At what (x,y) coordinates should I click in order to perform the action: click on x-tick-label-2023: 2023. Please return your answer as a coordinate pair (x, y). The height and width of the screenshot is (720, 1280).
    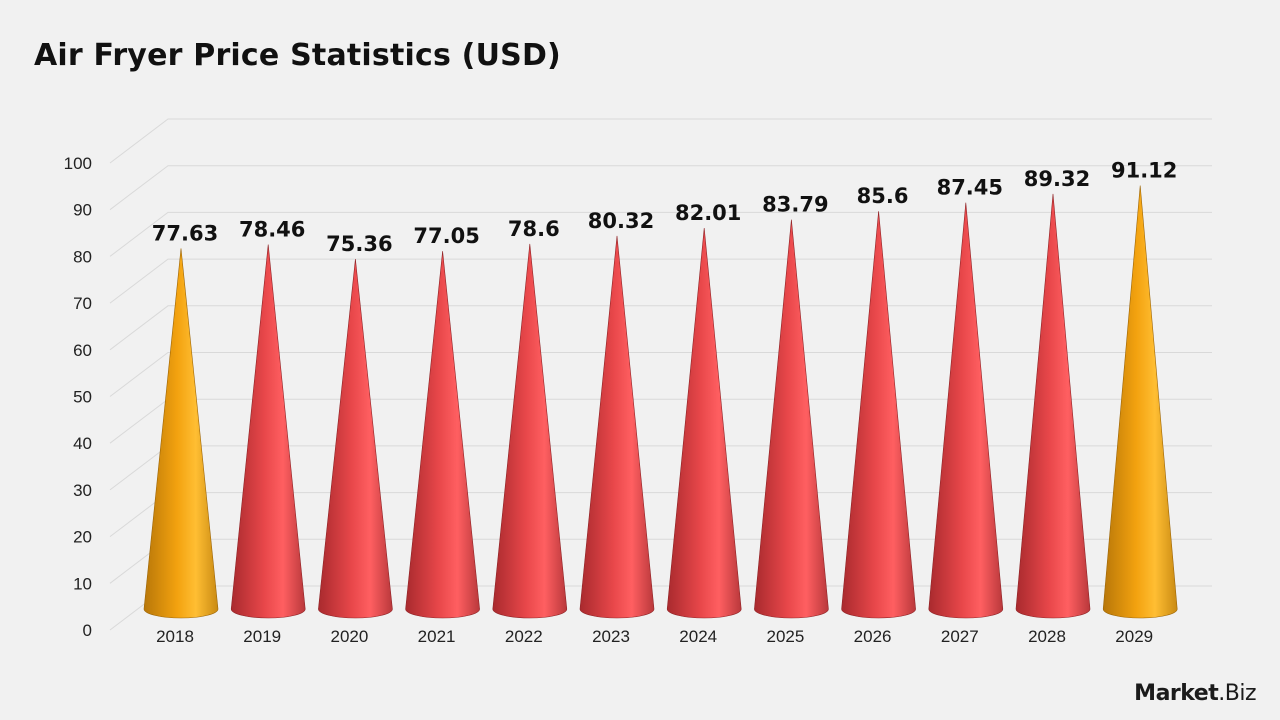
    Looking at the image, I should click on (611, 636).